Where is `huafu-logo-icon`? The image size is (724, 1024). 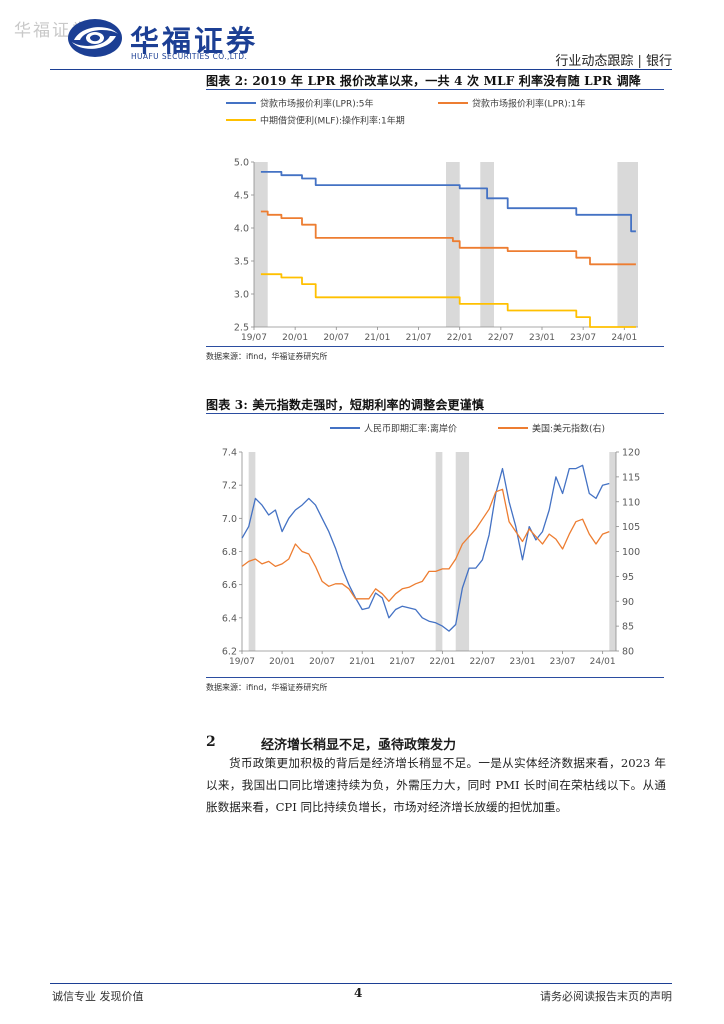
huafu-logo-icon is located at coordinates (95, 38).